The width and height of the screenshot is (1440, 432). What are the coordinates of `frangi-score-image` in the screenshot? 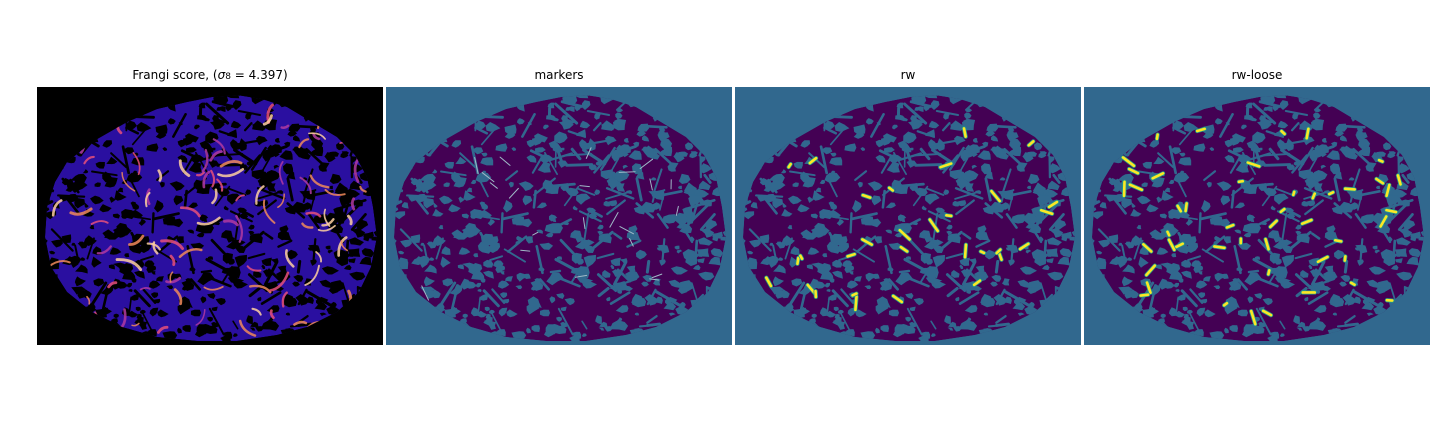 It's located at (210, 216).